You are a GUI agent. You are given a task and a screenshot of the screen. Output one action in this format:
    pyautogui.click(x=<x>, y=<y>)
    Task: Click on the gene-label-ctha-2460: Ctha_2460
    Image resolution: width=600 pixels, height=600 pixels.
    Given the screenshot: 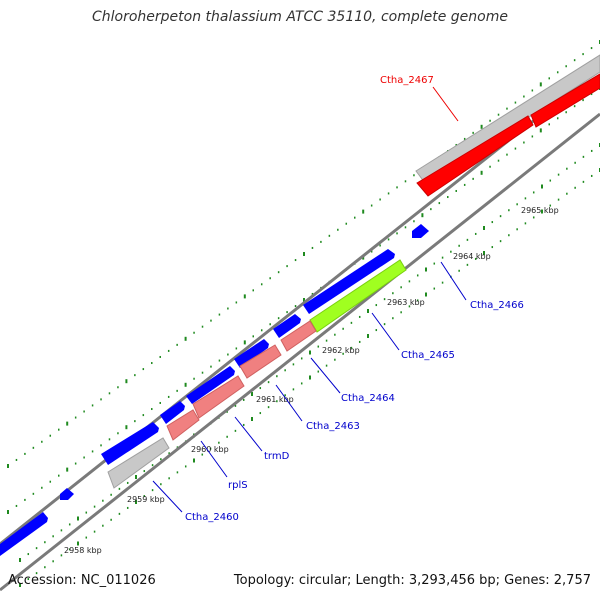 What is the action you would take?
    pyautogui.click(x=212, y=517)
    